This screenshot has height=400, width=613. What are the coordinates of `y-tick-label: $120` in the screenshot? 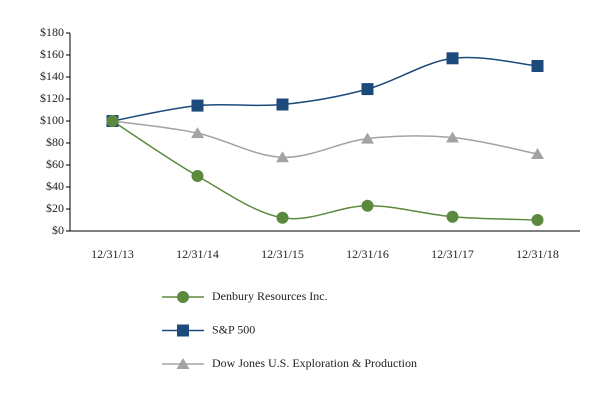 It's located at (52, 98).